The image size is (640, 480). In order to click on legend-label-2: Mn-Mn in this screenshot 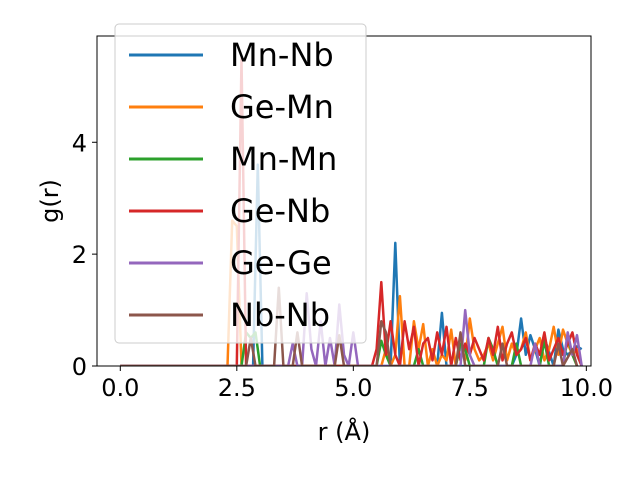, I will do `click(283, 159)`.